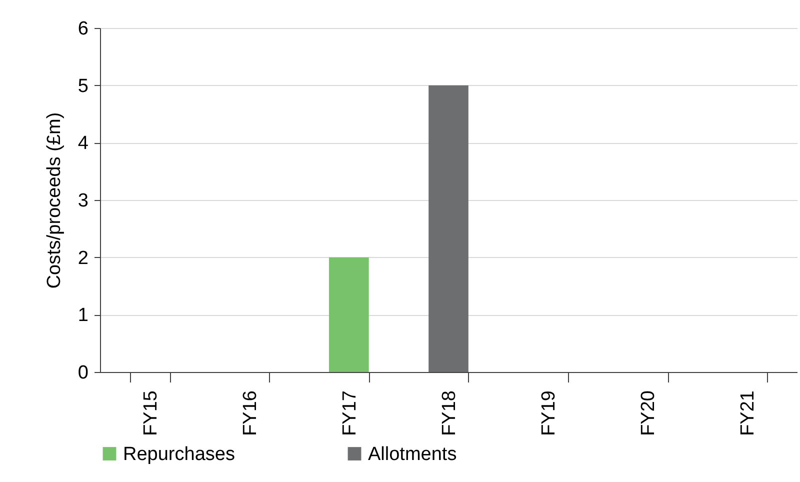 The height and width of the screenshot is (482, 800). Describe the element at coordinates (83, 201) in the screenshot. I see `y-tick-label: 3` at that location.